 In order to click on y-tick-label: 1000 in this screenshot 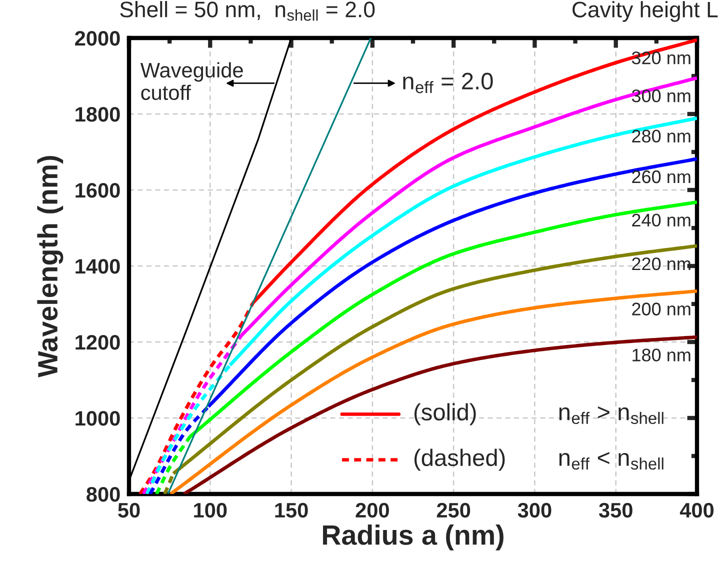, I will do `click(98, 418)`.